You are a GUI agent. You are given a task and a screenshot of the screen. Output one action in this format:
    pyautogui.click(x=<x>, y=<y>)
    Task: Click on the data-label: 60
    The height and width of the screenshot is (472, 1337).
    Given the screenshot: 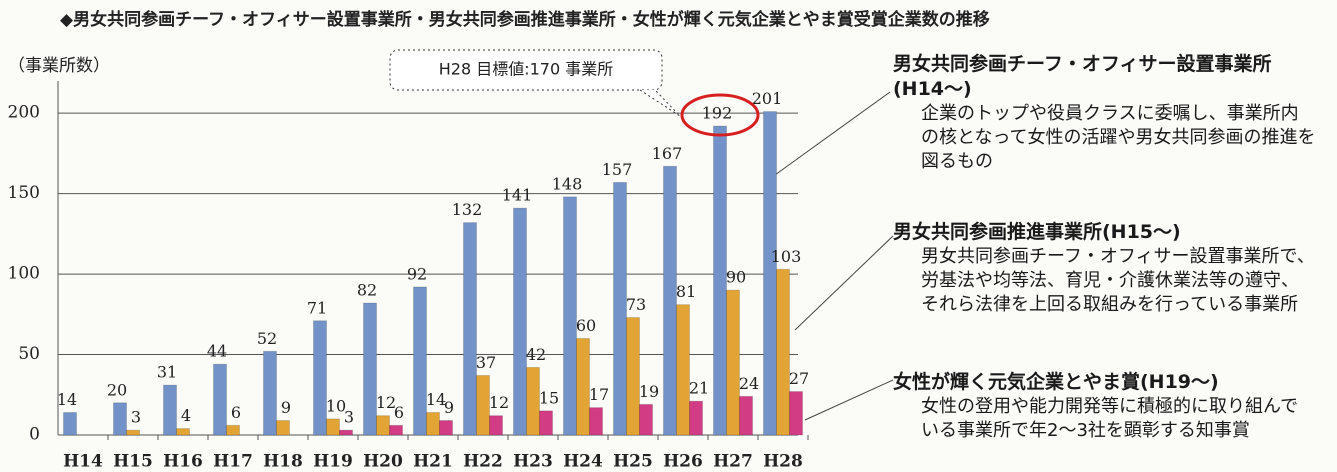 What is the action you would take?
    pyautogui.click(x=586, y=325)
    